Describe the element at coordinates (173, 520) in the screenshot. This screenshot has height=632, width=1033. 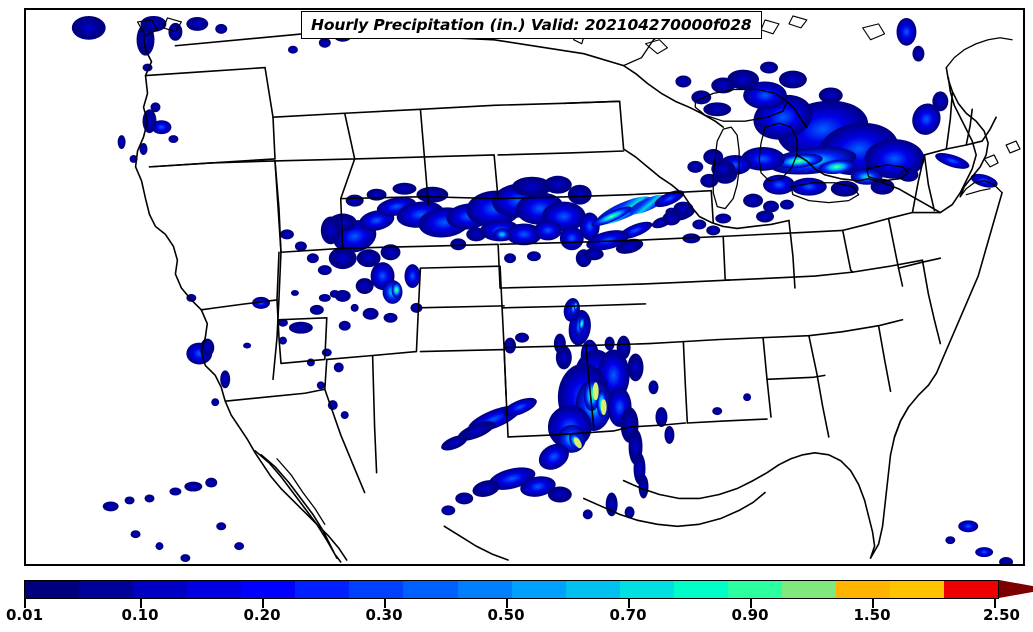
I see `precip-region-baja-offshore` at that location.